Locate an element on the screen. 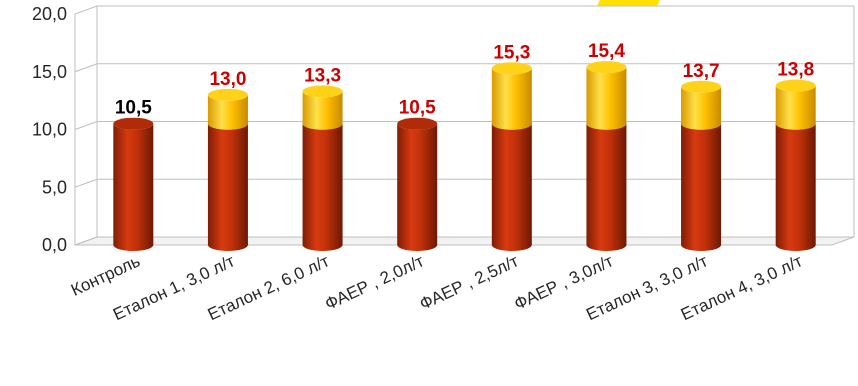  x-category-label: Контроль is located at coordinates (105, 275).